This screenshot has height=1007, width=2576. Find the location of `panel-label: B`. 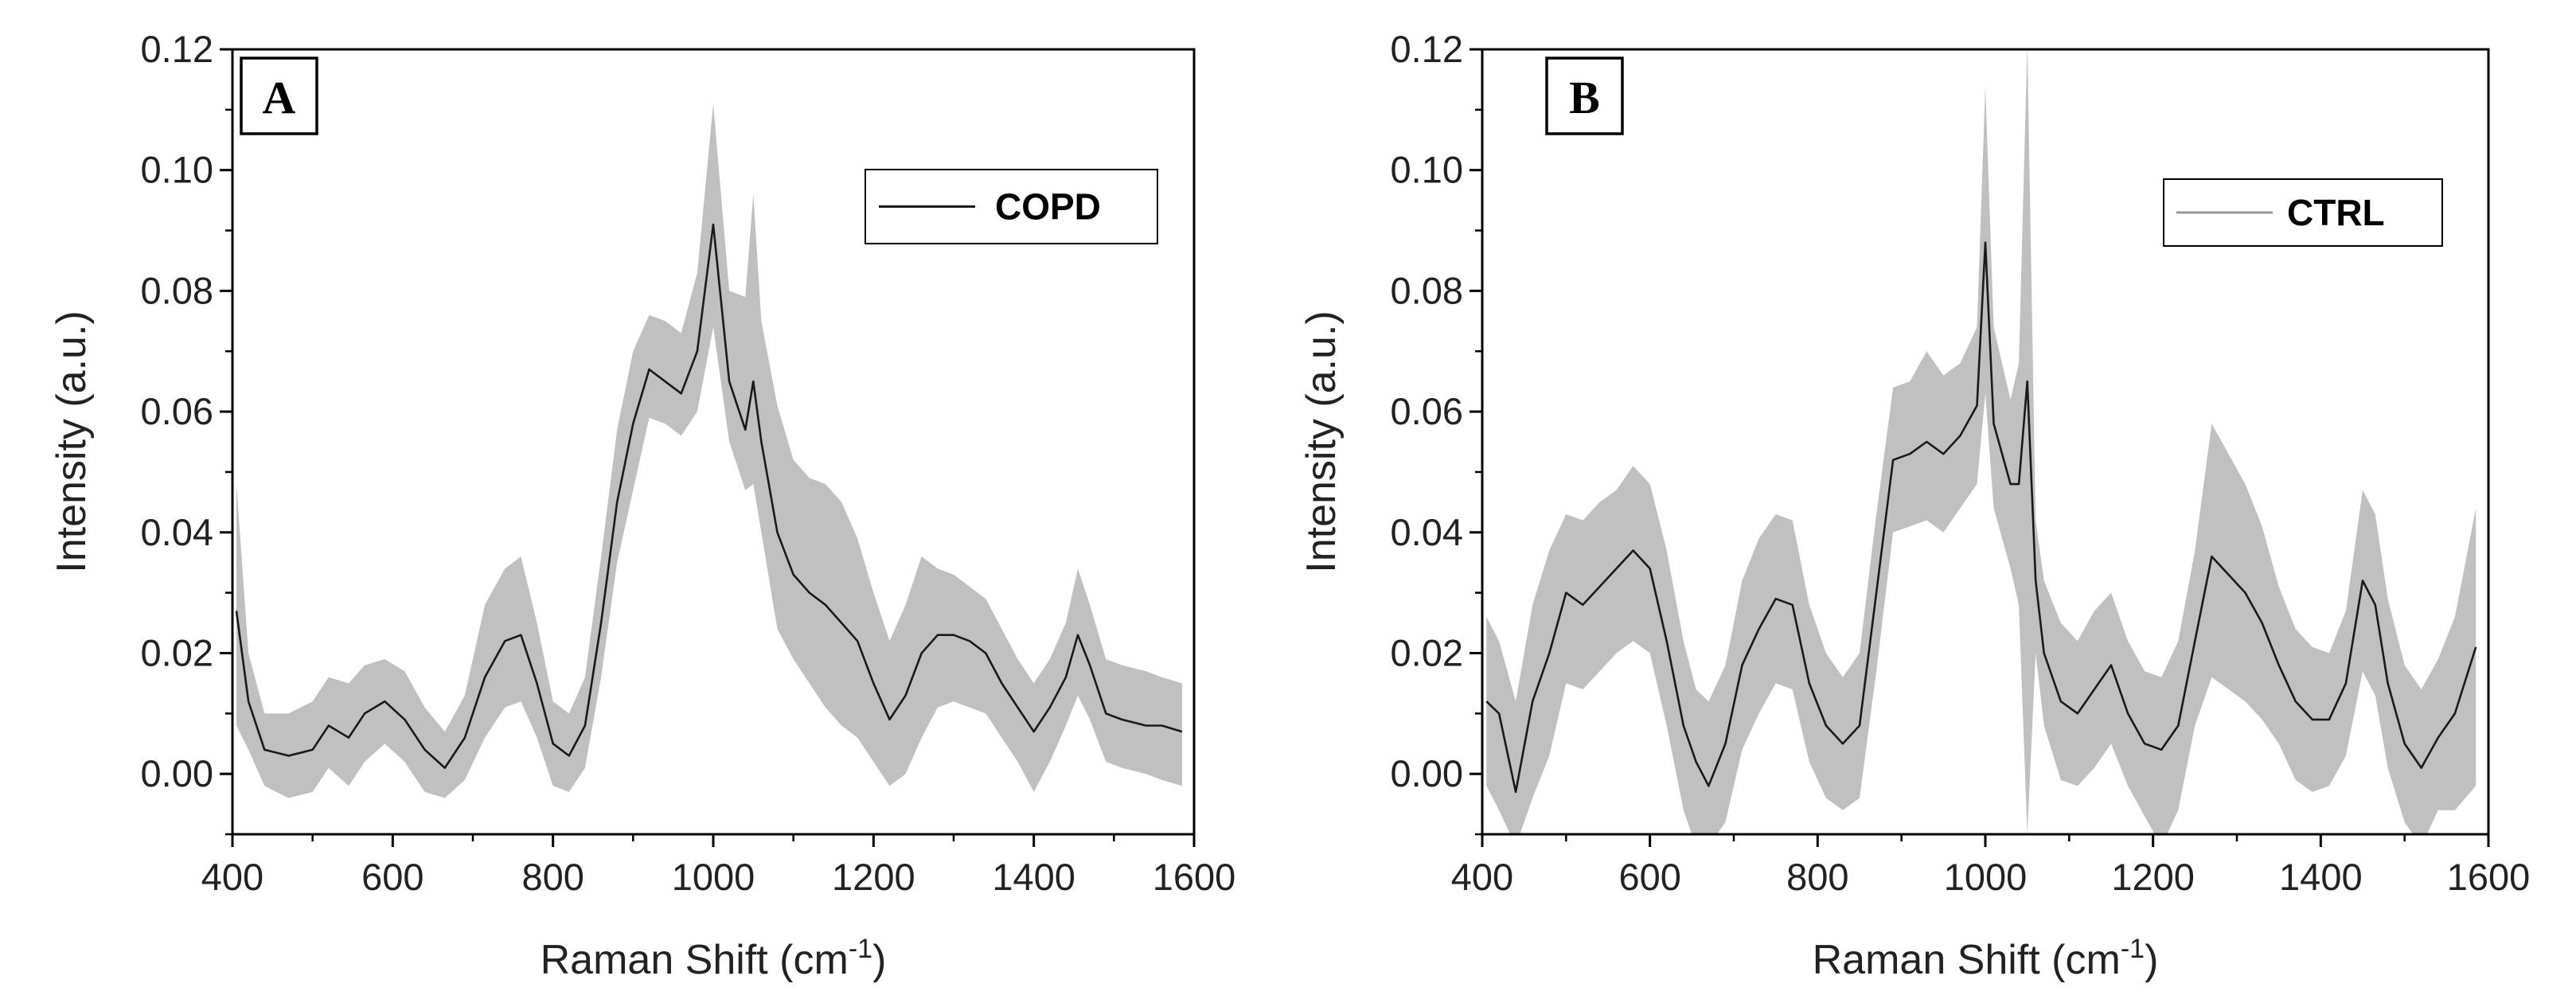

panel-label: B is located at coordinates (1584, 97).